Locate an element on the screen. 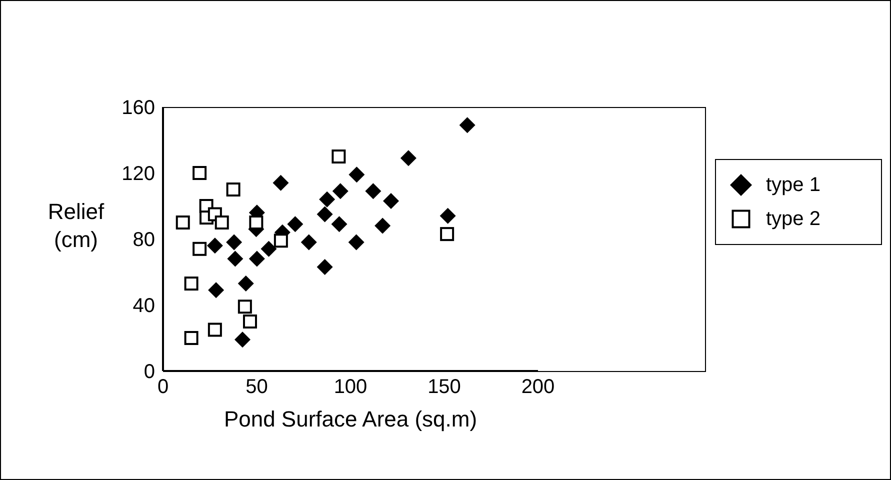 Image resolution: width=891 pixels, height=480 pixels. y-tick-label: 160 is located at coordinates (138, 108).